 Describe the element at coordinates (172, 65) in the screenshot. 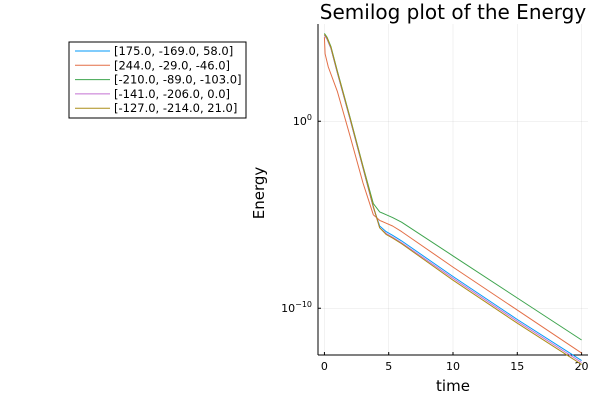

I see `legend-label: [244.0, -29.0, -46.0]` at that location.